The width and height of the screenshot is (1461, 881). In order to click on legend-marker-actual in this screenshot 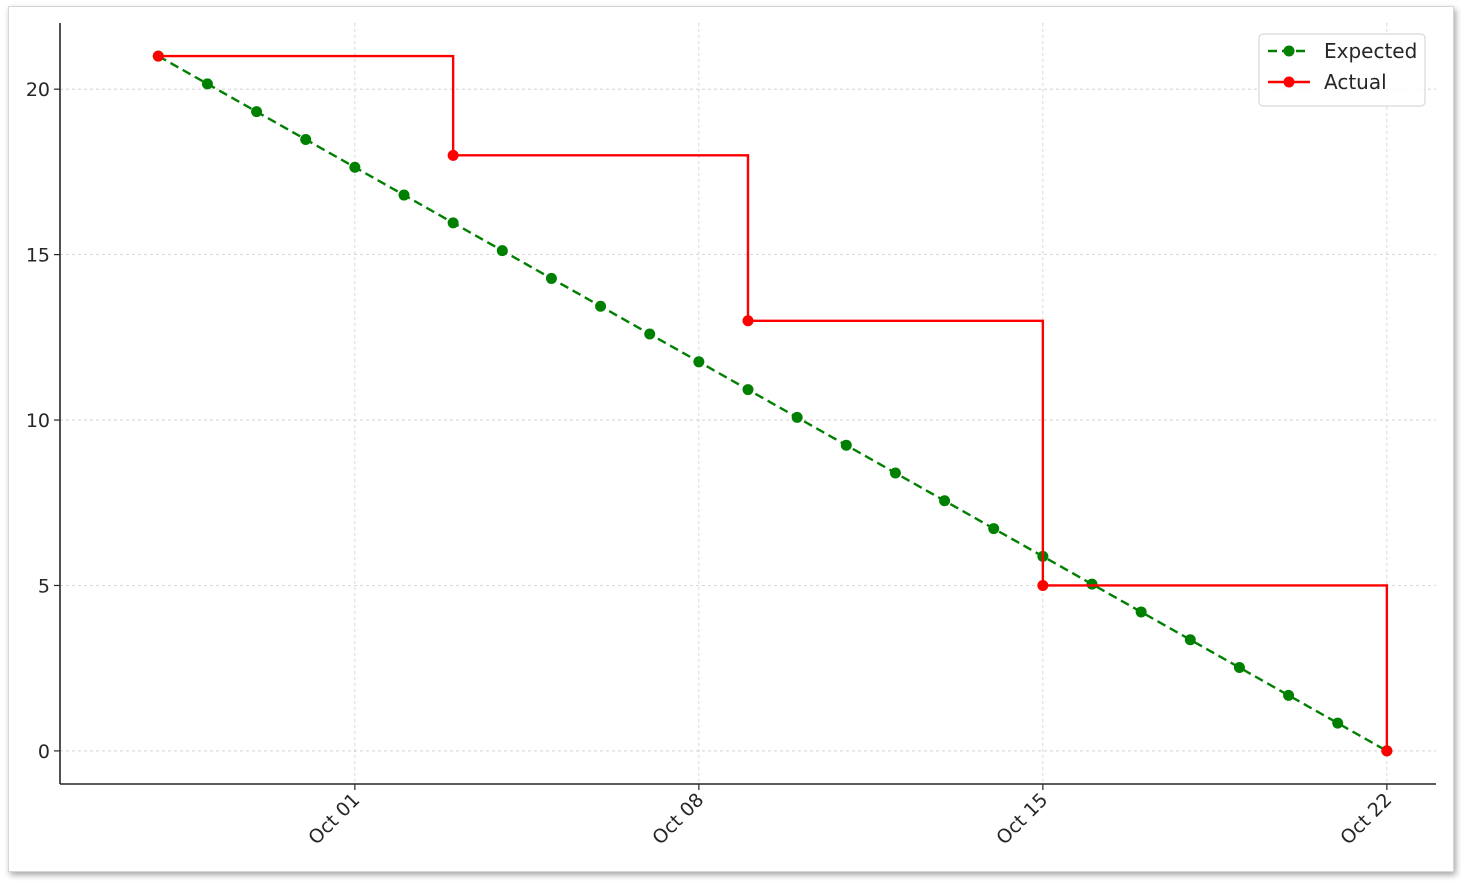, I will do `click(1289, 82)`.